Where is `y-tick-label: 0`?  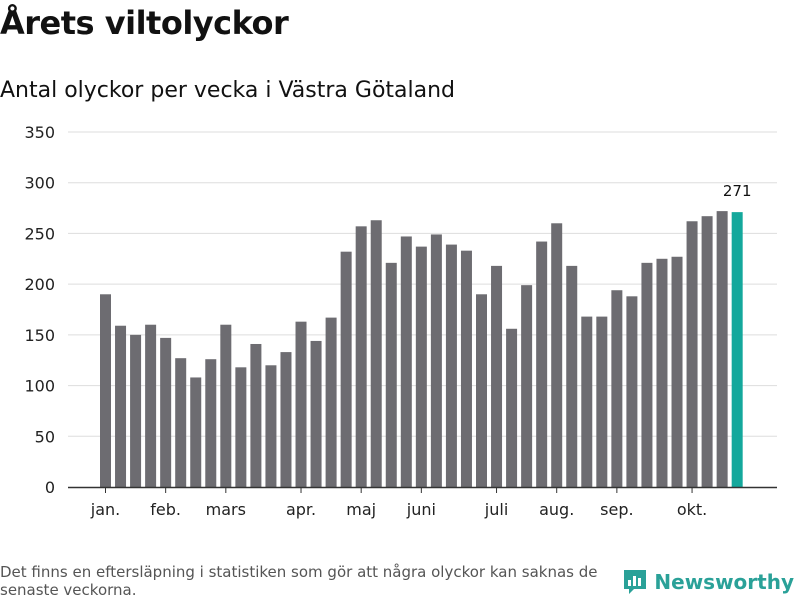 y-tick-label: 0 is located at coordinates (50, 487).